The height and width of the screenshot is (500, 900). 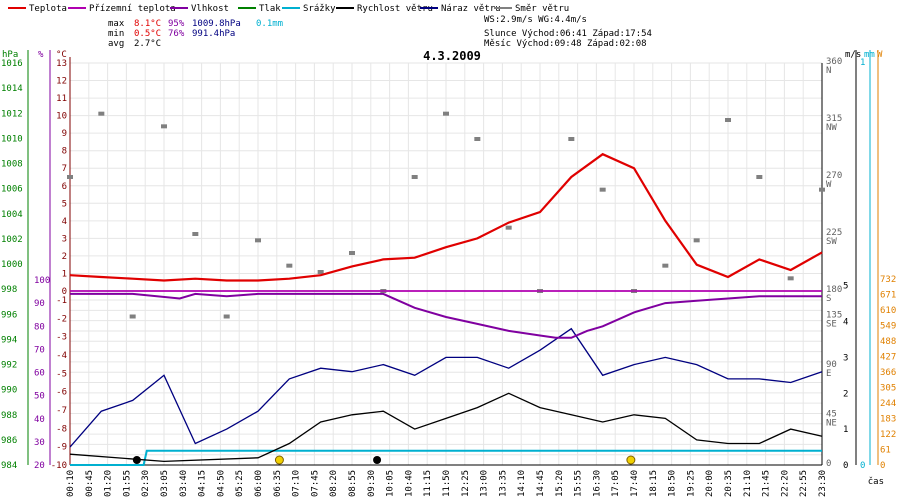 I want to click on stat-max-rain: 0.1mm, so click(x=269, y=24).